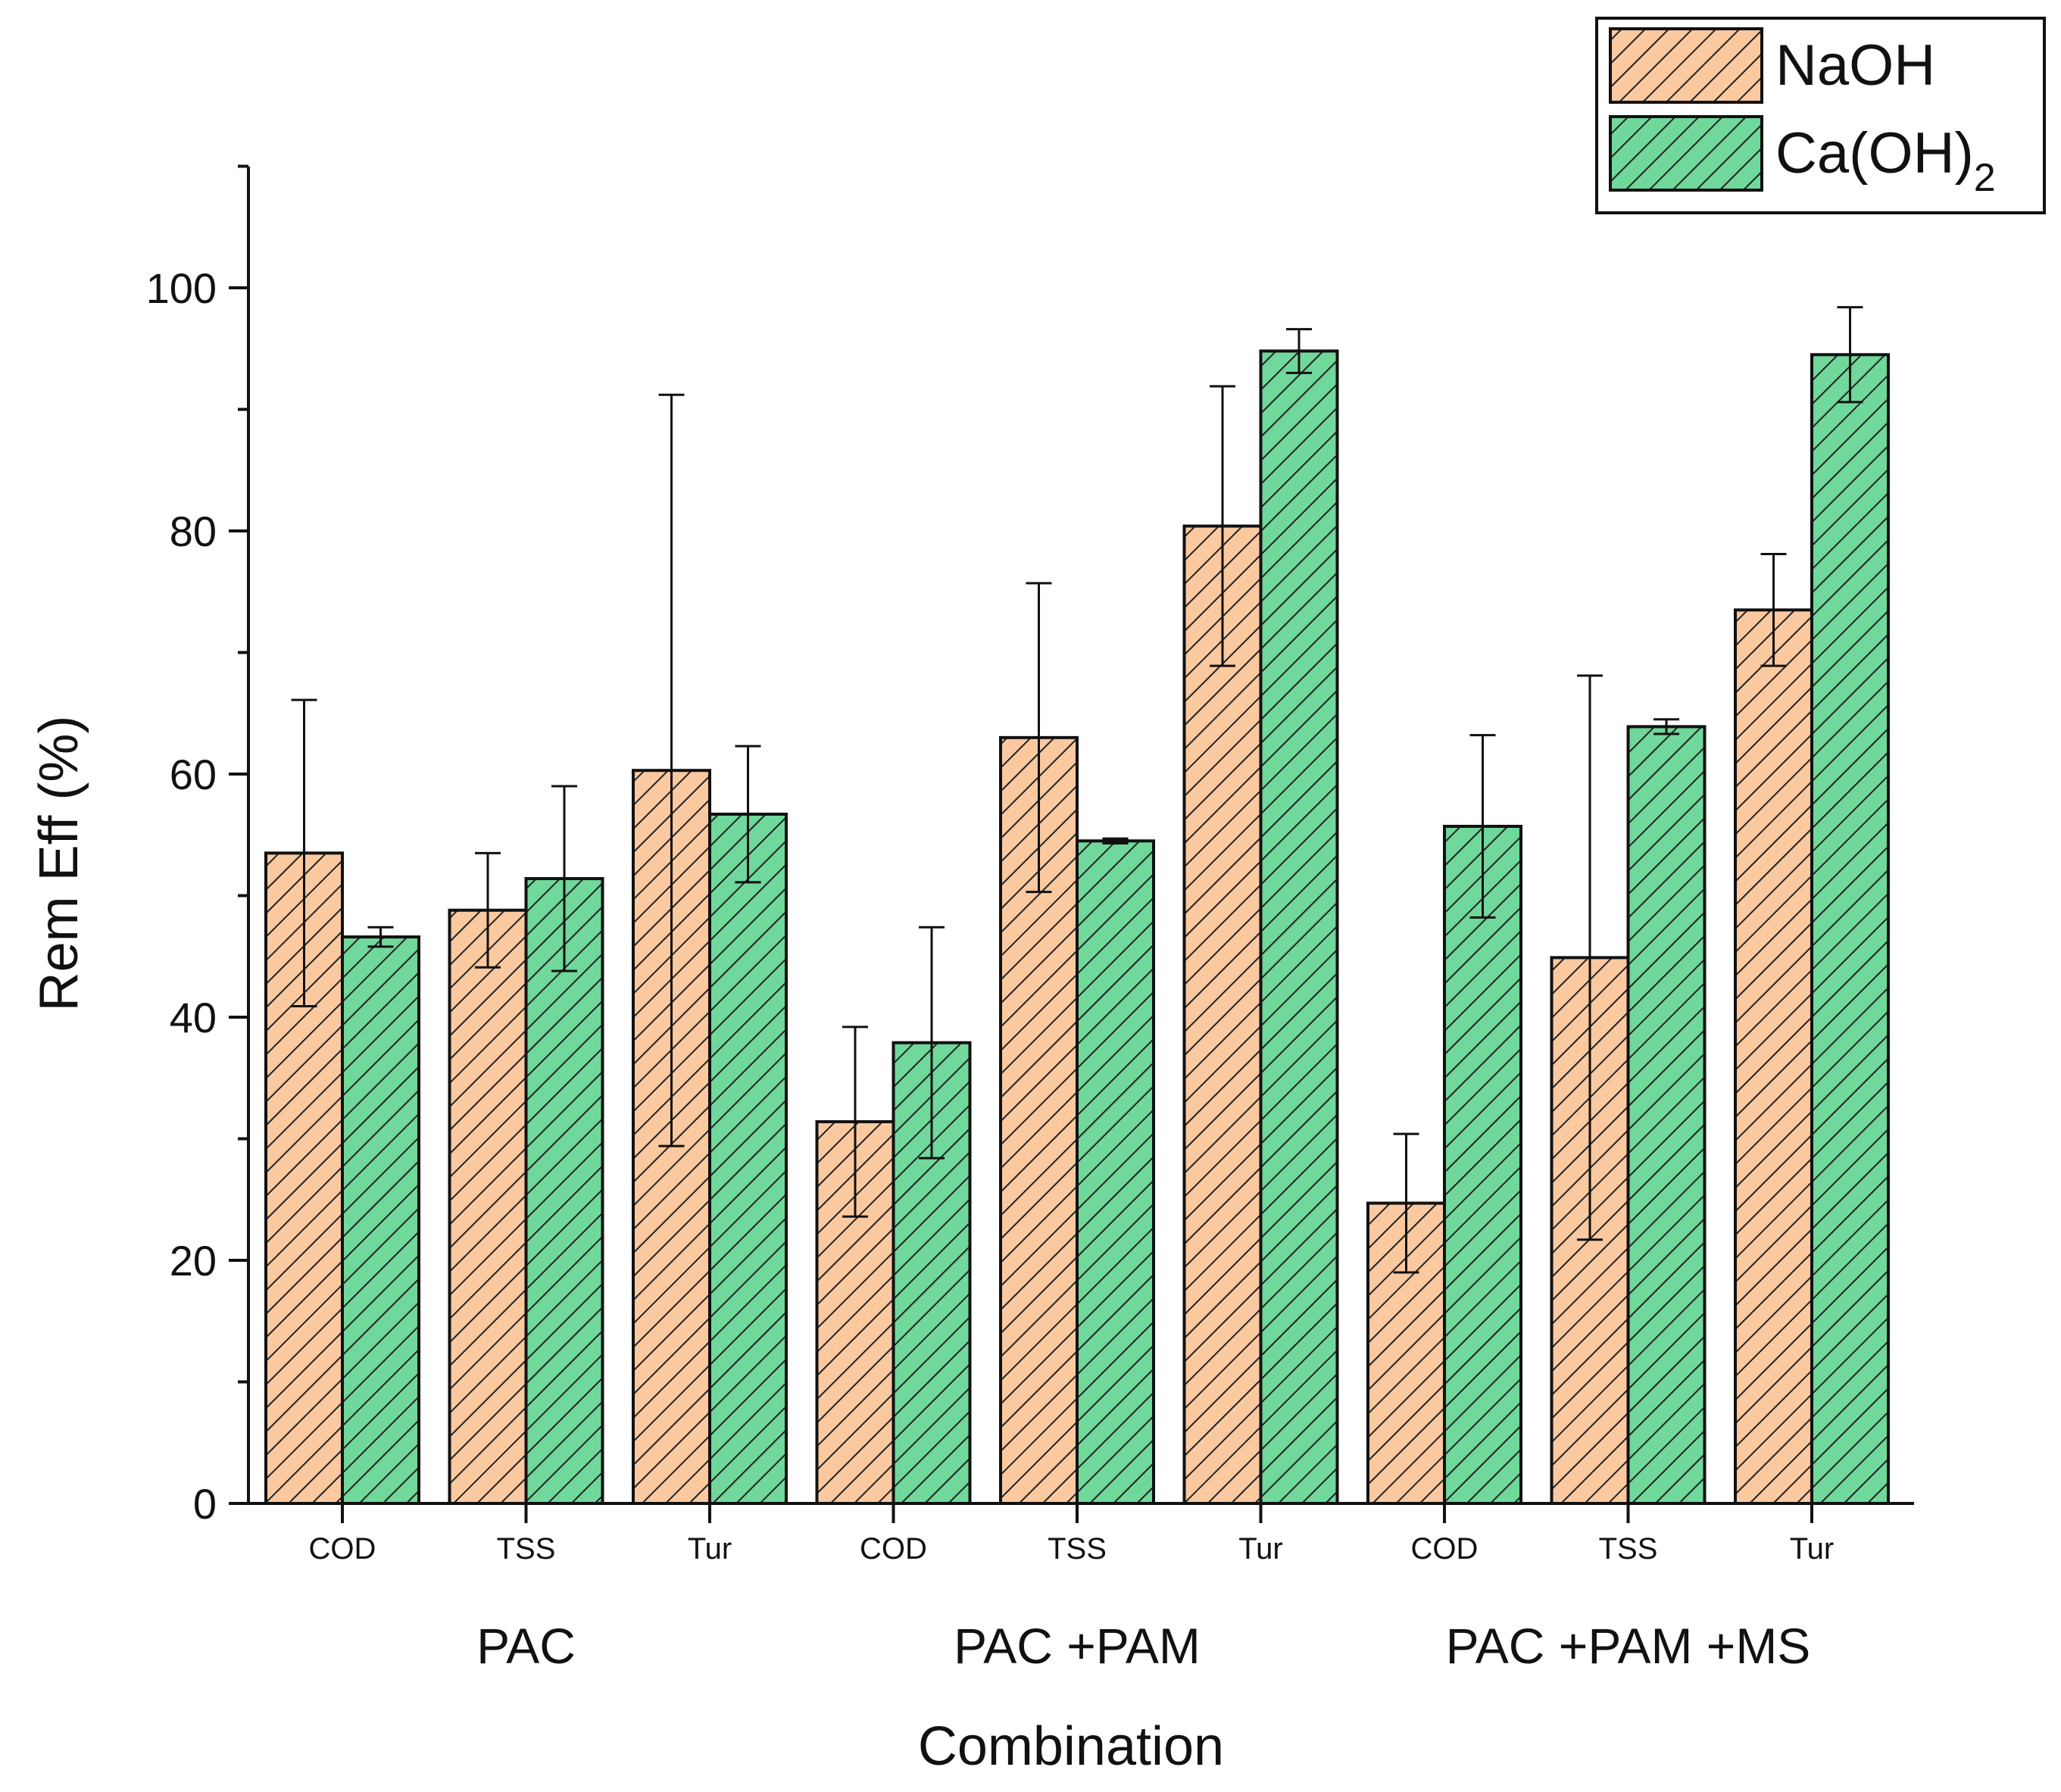 The height and width of the screenshot is (1792, 2061). I want to click on x-tick-label-2-tss: TSS, so click(526, 1549).